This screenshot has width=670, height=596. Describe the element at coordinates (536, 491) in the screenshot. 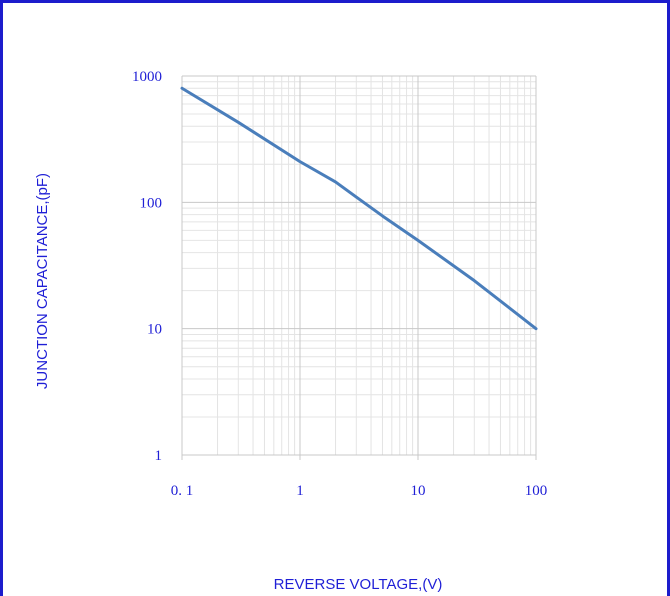

I see `x-tick-label: 100` at that location.